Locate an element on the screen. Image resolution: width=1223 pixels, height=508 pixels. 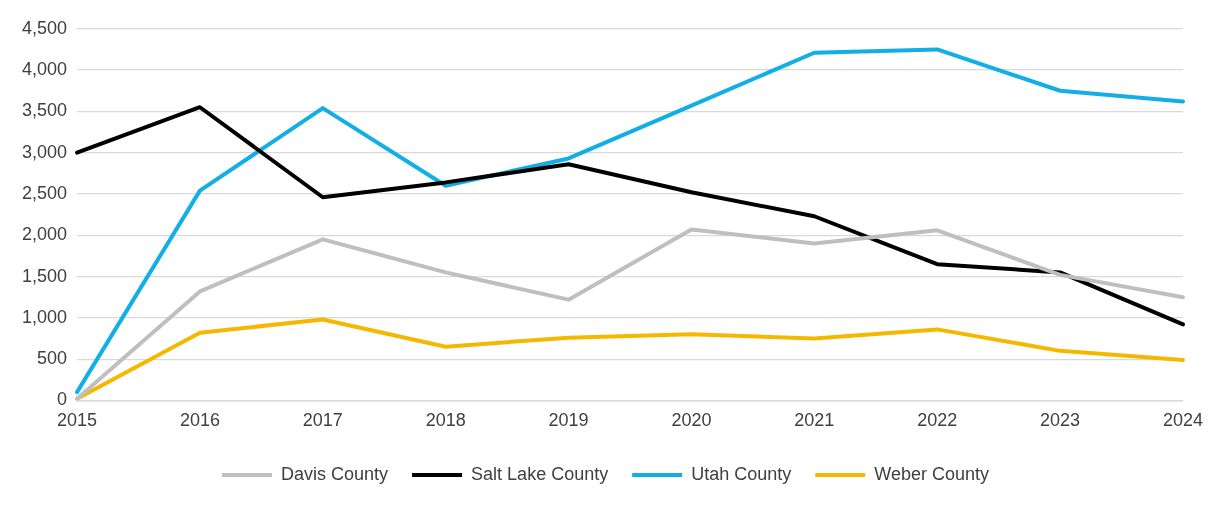
y-tick-label: 2,500 is located at coordinates (45, 192).